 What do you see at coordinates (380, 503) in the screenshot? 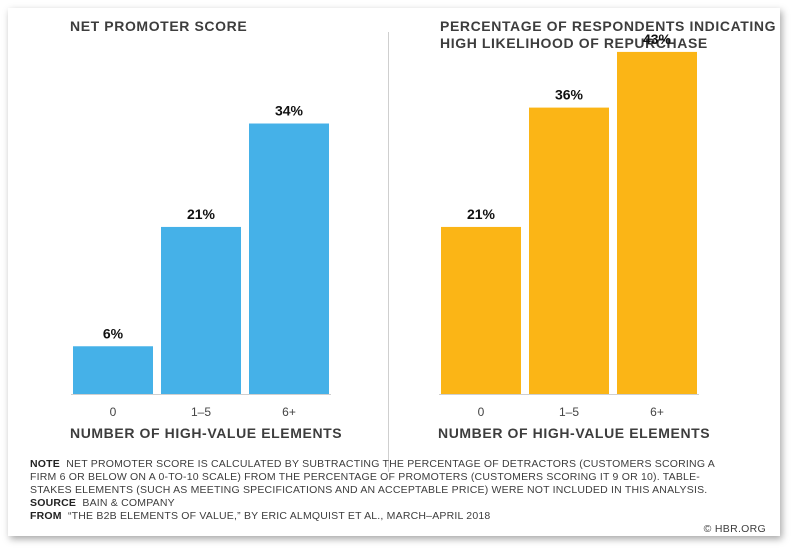
I see `source-line: SOURCE BAIN & COMPANY` at bounding box center [380, 503].